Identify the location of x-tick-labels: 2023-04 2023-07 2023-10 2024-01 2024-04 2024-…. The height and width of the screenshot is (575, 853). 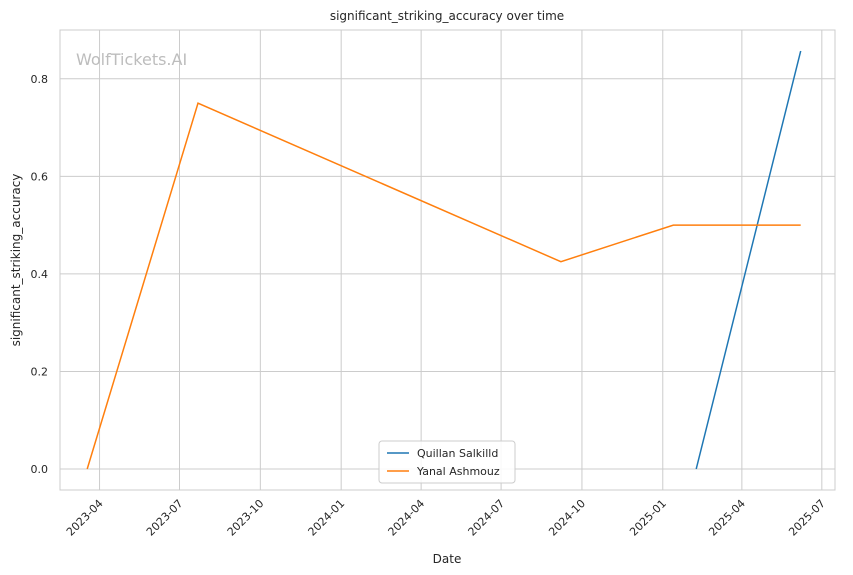
(446, 518).